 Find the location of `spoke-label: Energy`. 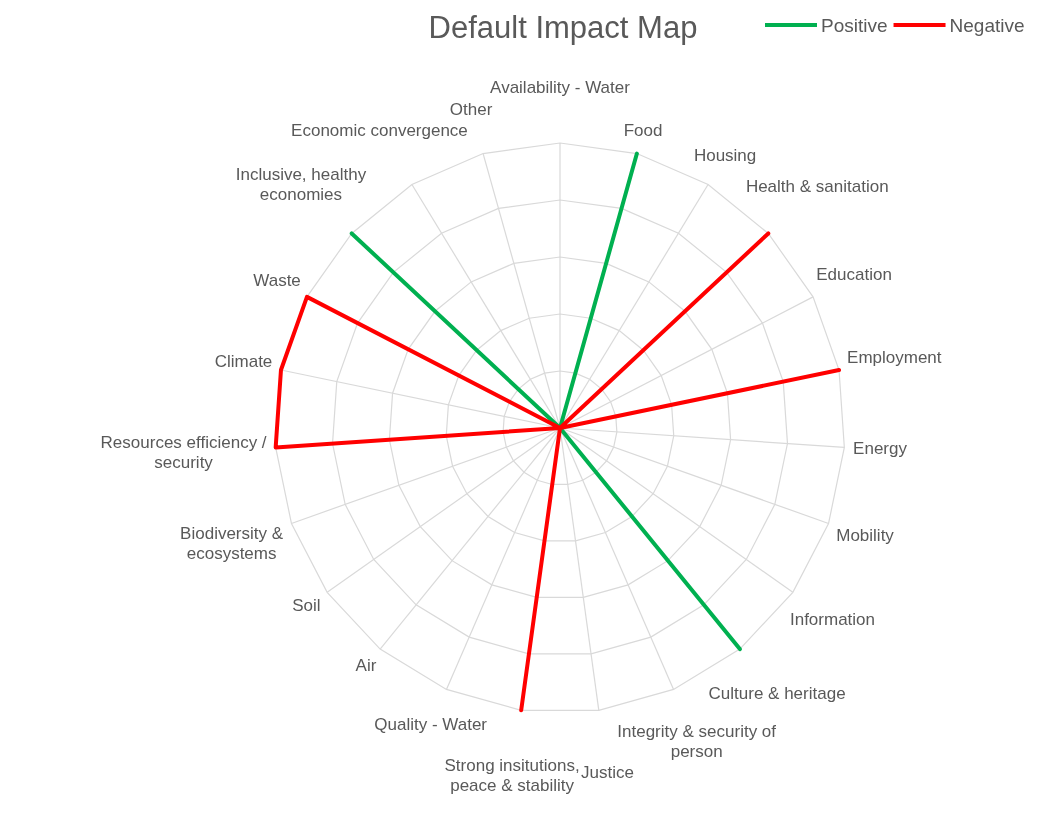

spoke-label: Energy is located at coordinates (880, 449).